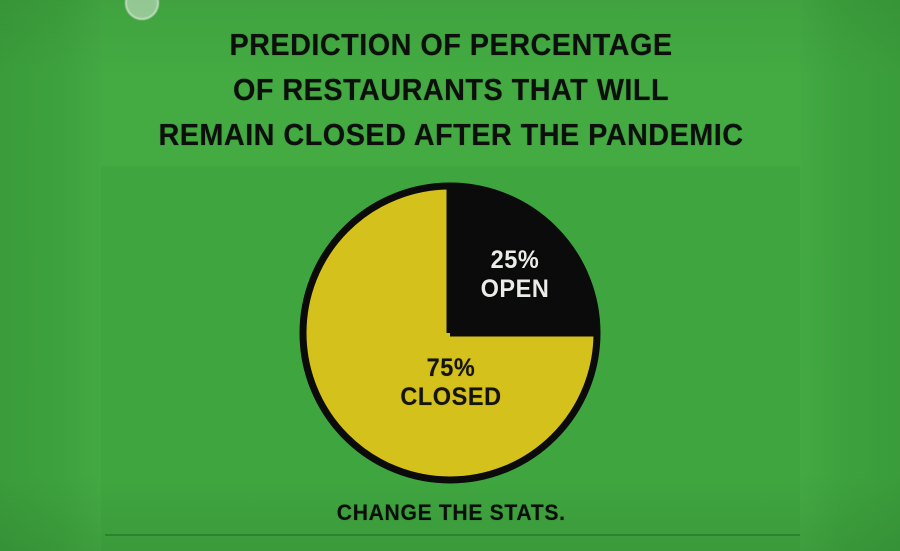  What do you see at coordinates (451, 134) in the screenshot?
I see `title-line-3: REMAIN CLOSED AFTER THE PANDEMIC` at bounding box center [451, 134].